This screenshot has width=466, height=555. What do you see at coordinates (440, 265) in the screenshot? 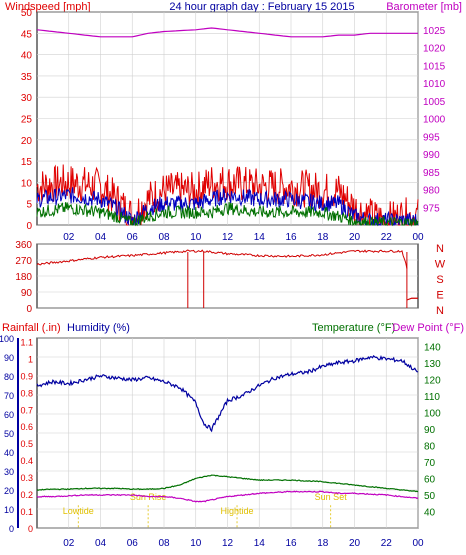
I see `panel2-compass-label: W` at bounding box center [440, 265].